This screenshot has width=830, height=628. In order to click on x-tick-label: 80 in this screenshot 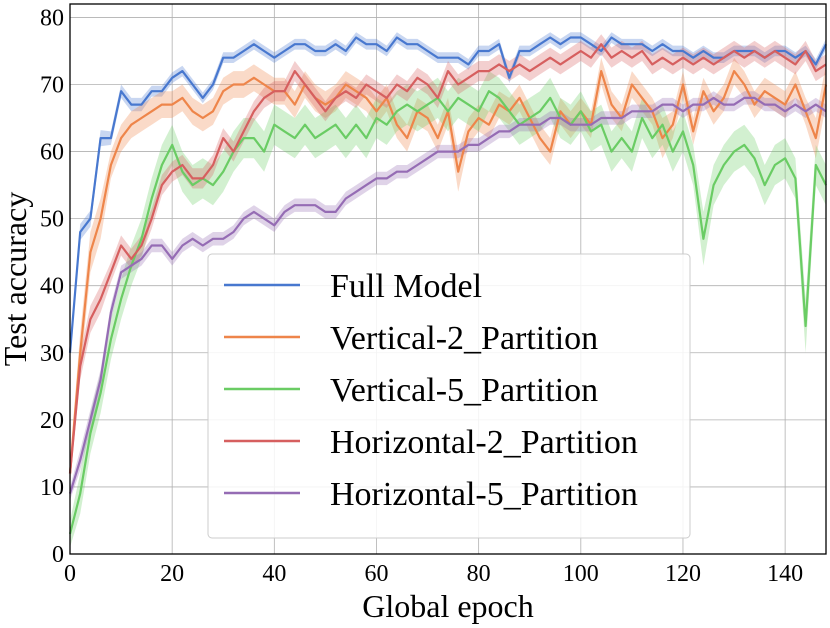, I will do `click(479, 574)`.